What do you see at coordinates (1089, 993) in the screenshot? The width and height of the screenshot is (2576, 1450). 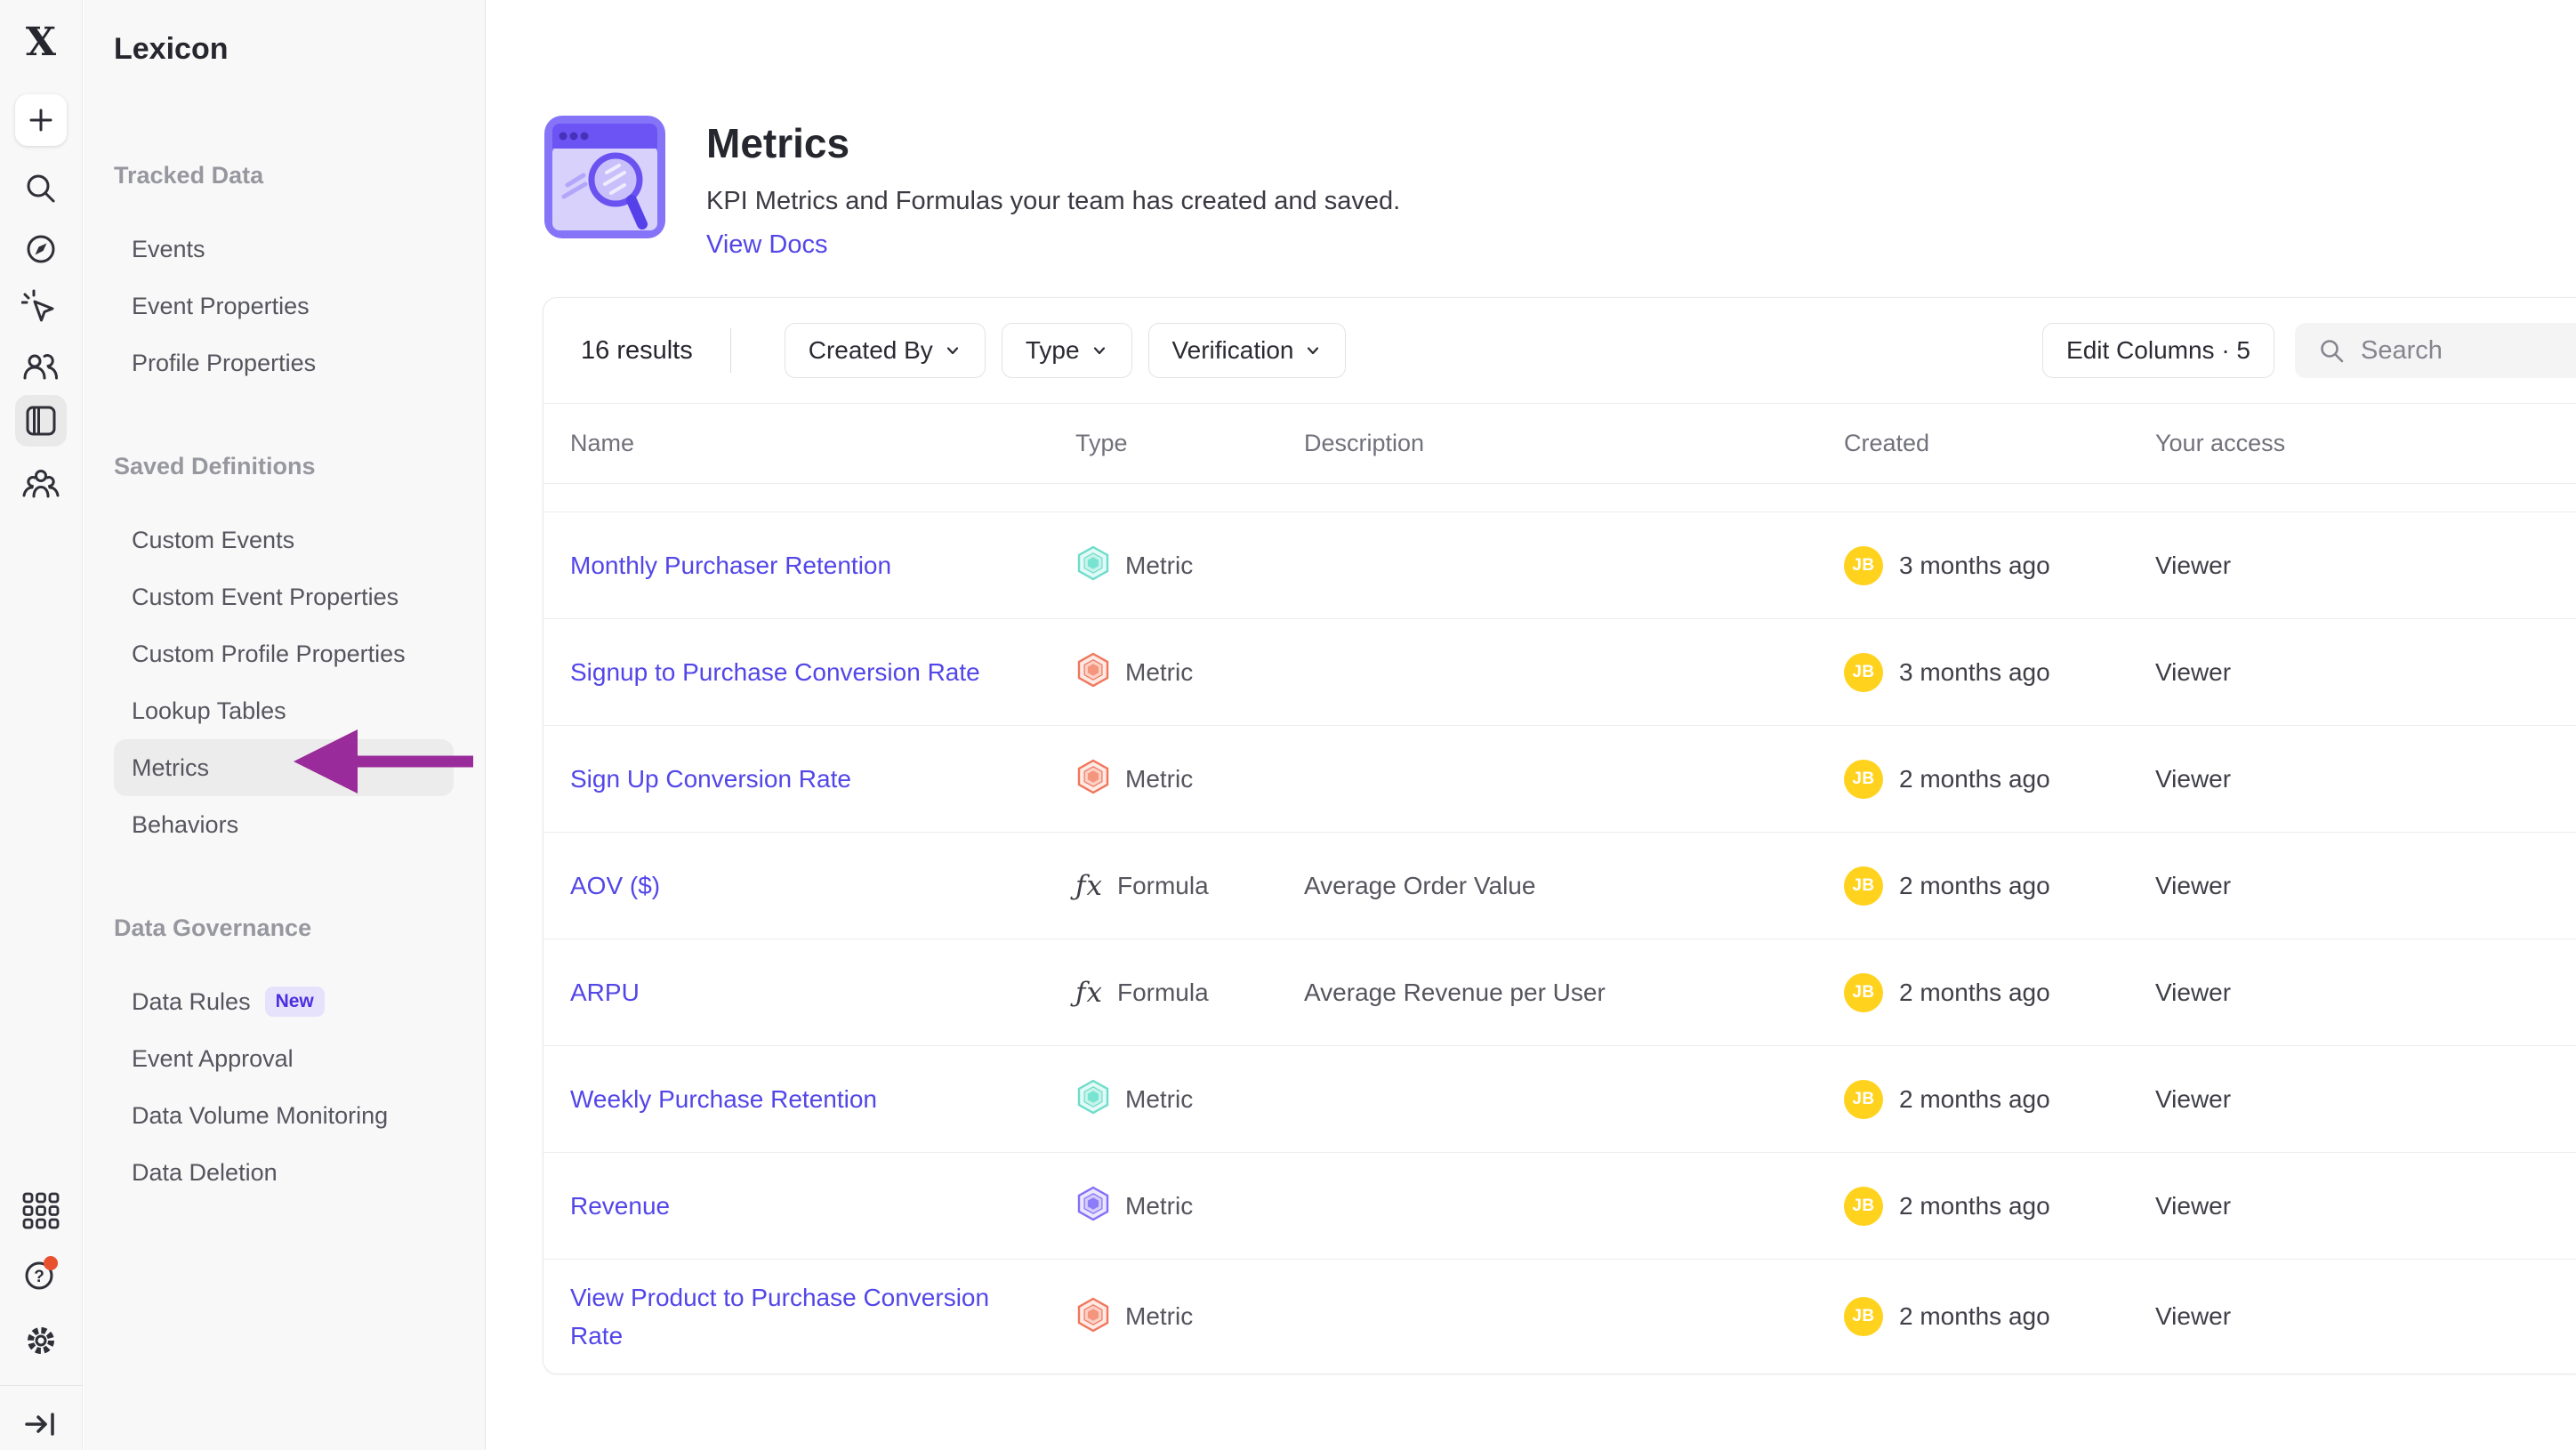 I see `formula-icon: ƒx` at bounding box center [1089, 993].